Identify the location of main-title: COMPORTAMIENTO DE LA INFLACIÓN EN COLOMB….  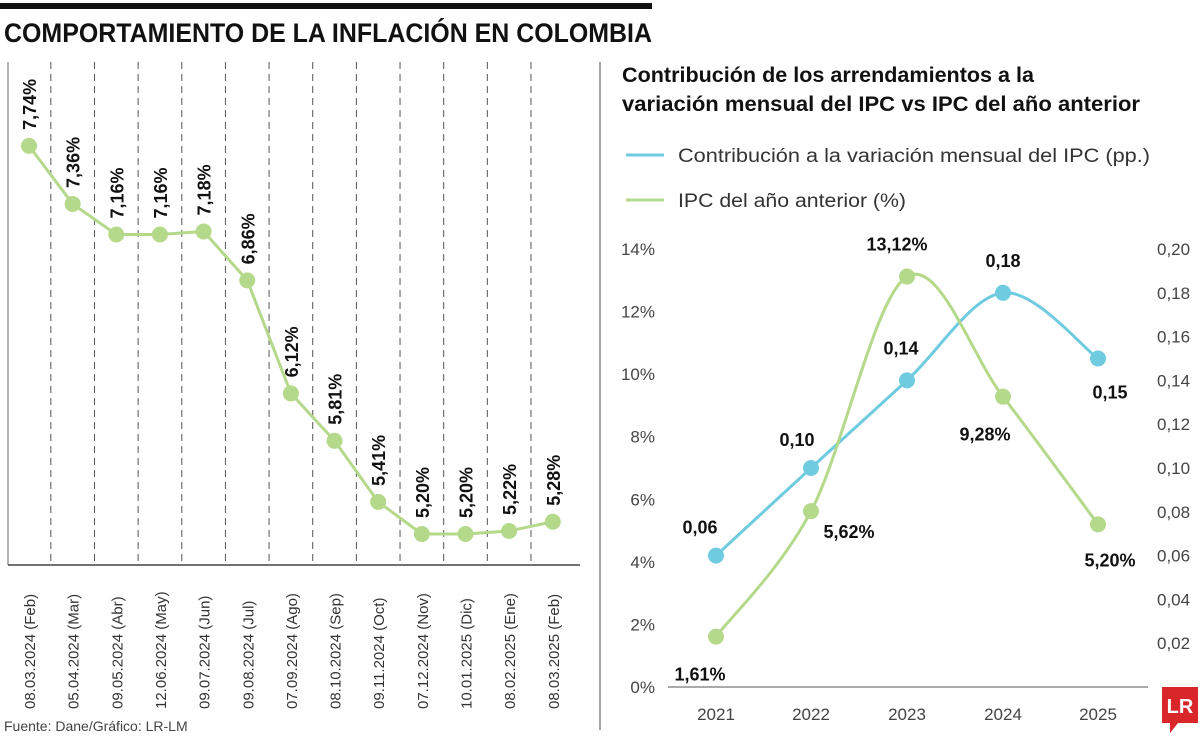
(328, 32).